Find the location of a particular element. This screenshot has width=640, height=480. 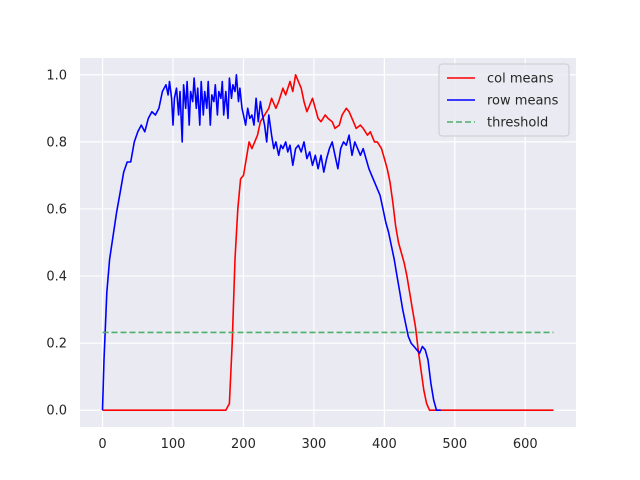

legend-box is located at coordinates (504, 100).